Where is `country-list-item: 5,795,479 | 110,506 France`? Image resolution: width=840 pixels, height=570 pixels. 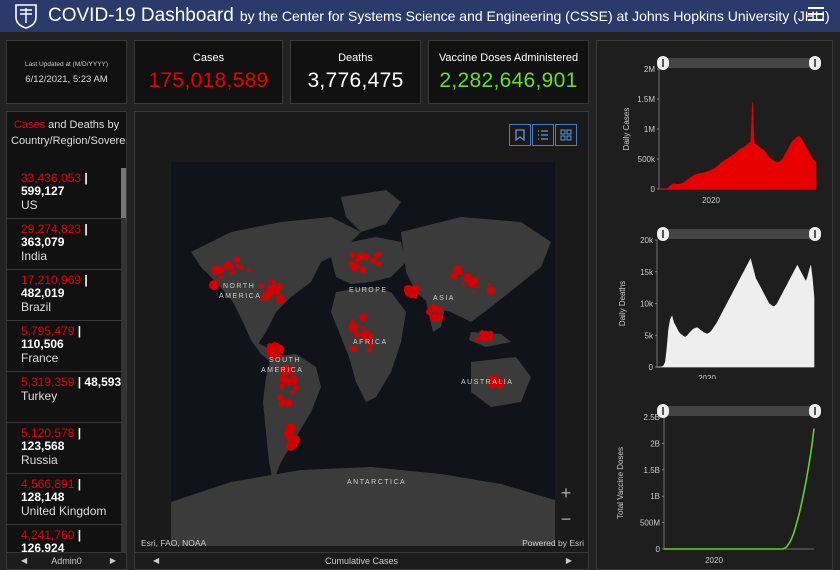
country-list-item: 5,795,479 | 110,506 France is located at coordinates (65, 346).